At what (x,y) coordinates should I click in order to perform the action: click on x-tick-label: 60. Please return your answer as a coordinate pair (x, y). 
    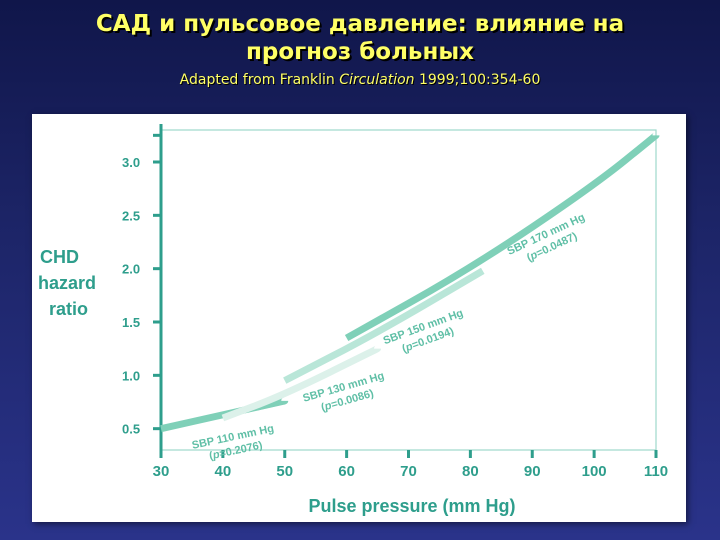
    Looking at the image, I should click on (346, 471).